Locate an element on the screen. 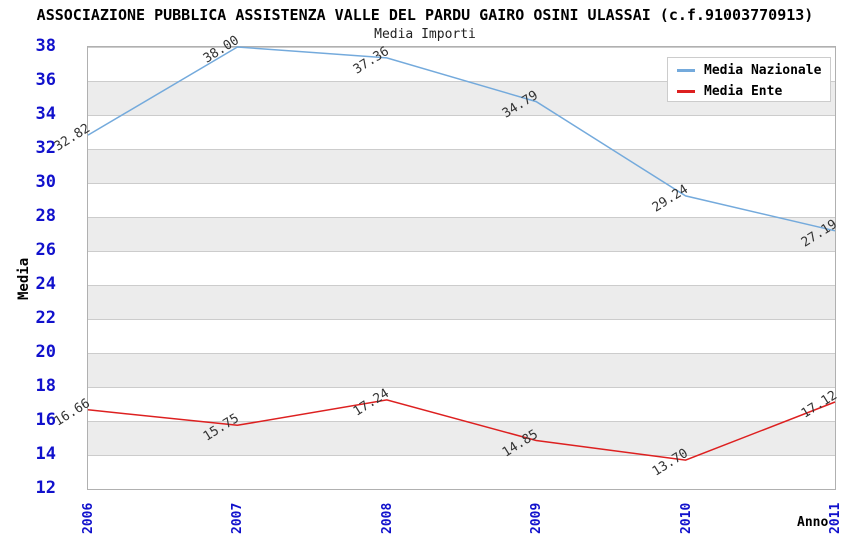 This screenshot has height=550, width=850. x-tick-label: 2008 is located at coordinates (387, 518).